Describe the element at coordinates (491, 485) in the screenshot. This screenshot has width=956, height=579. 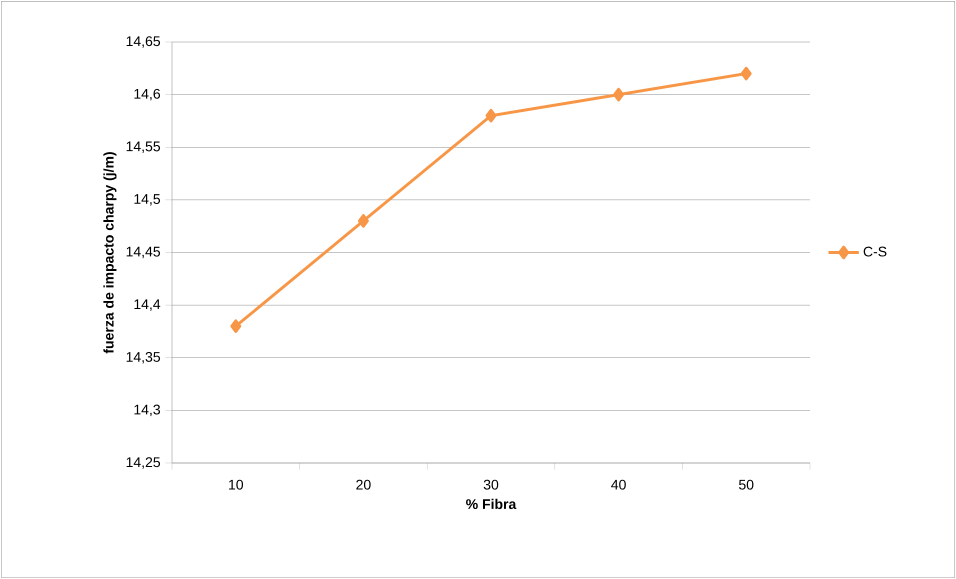
I see `x-tick-label: 30` at that location.